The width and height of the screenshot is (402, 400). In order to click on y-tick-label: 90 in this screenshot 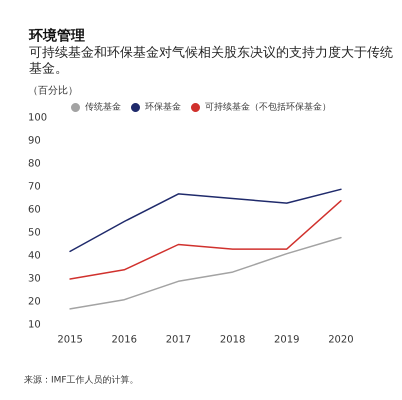, I will do `click(34, 141)`.